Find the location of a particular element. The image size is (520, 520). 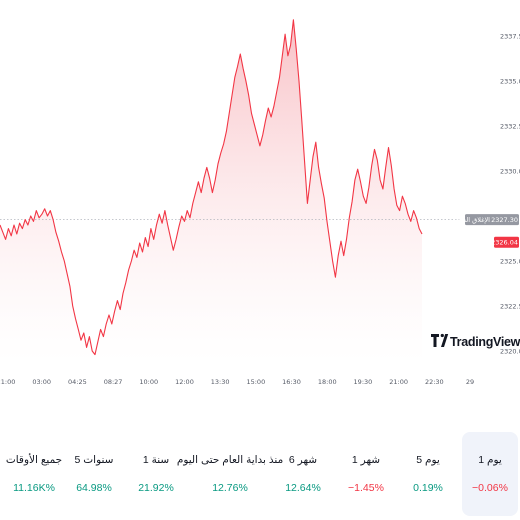

tradingview-logo: TradingView is located at coordinates (475, 341).